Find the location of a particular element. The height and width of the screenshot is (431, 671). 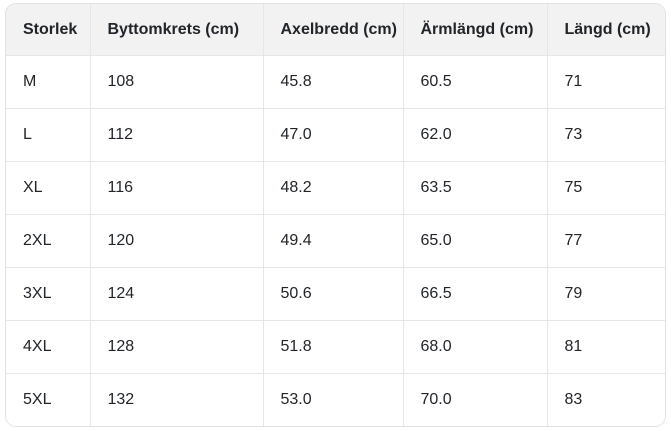

table-row-2xl: 2XL 120 49.4 65.0 77 is located at coordinates (335, 241).